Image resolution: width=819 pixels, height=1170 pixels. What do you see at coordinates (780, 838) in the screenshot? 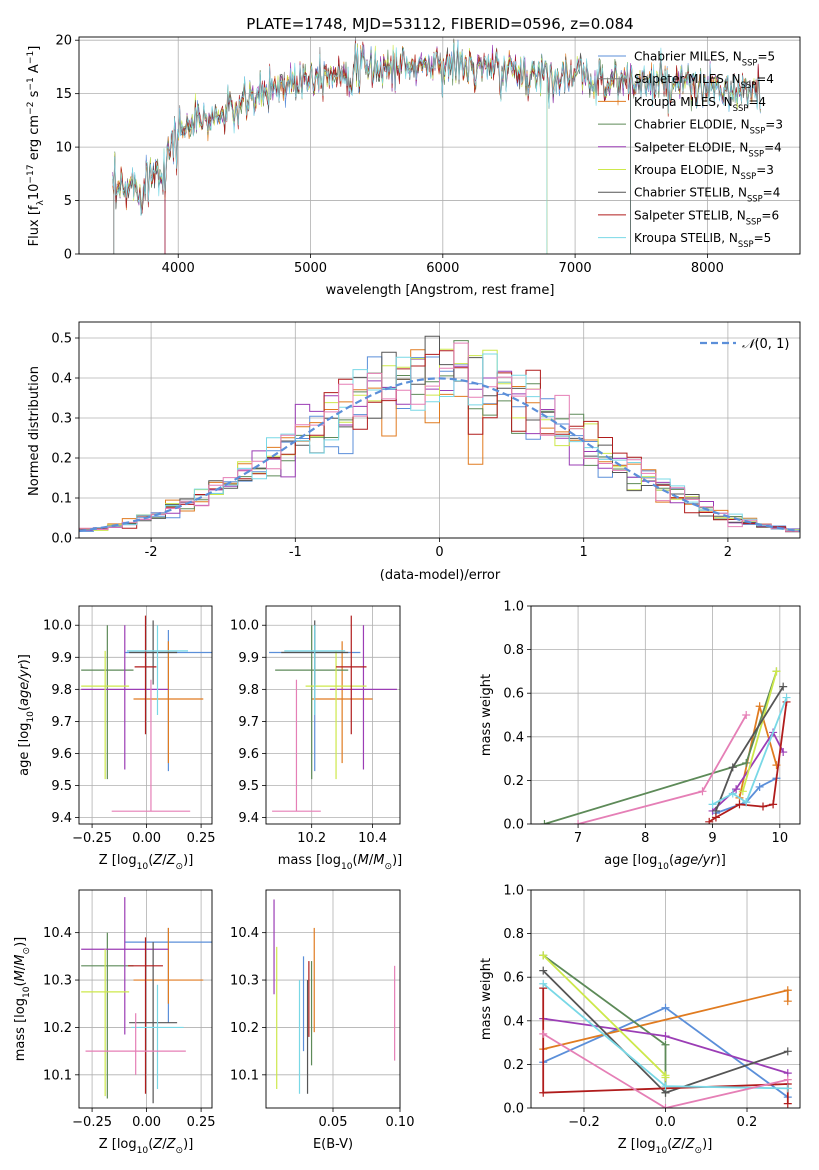
I see `x-tick-label: 10` at bounding box center [780, 838].